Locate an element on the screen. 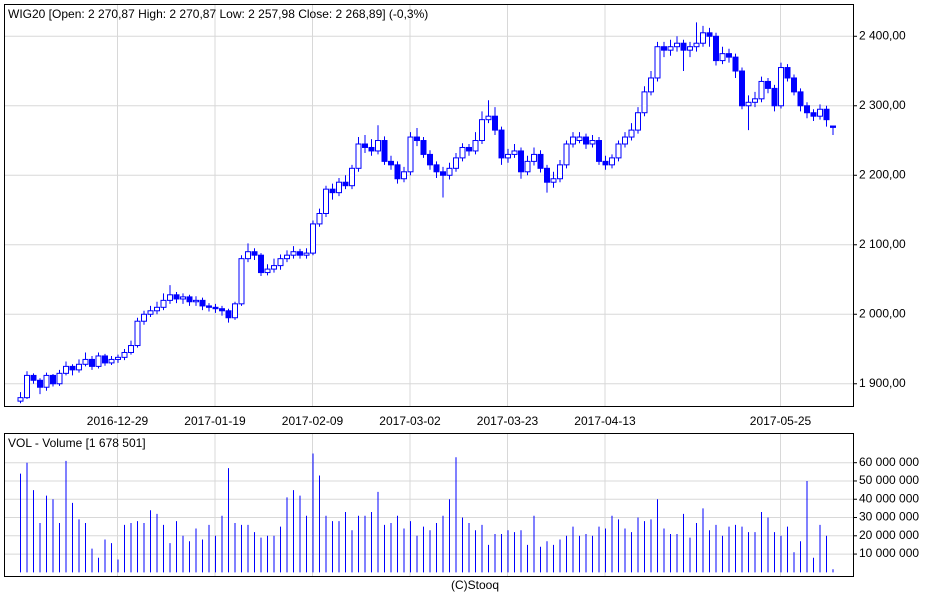  y-tick-label: 40 000 000 is located at coordinates (889, 498).